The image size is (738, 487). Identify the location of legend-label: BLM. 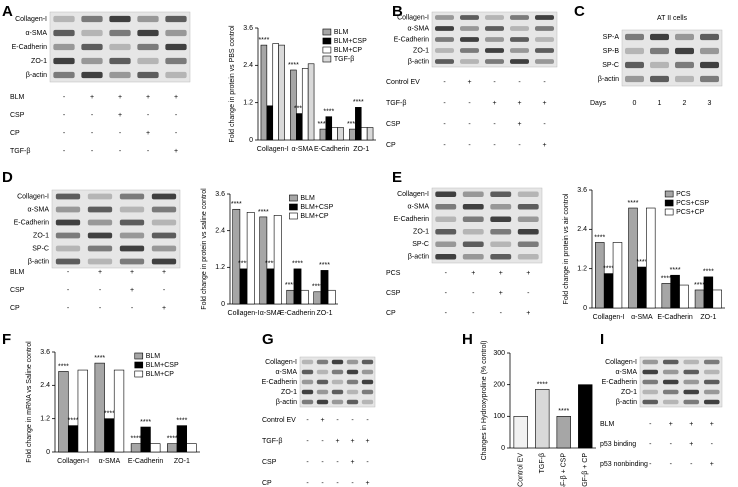
(307, 198).